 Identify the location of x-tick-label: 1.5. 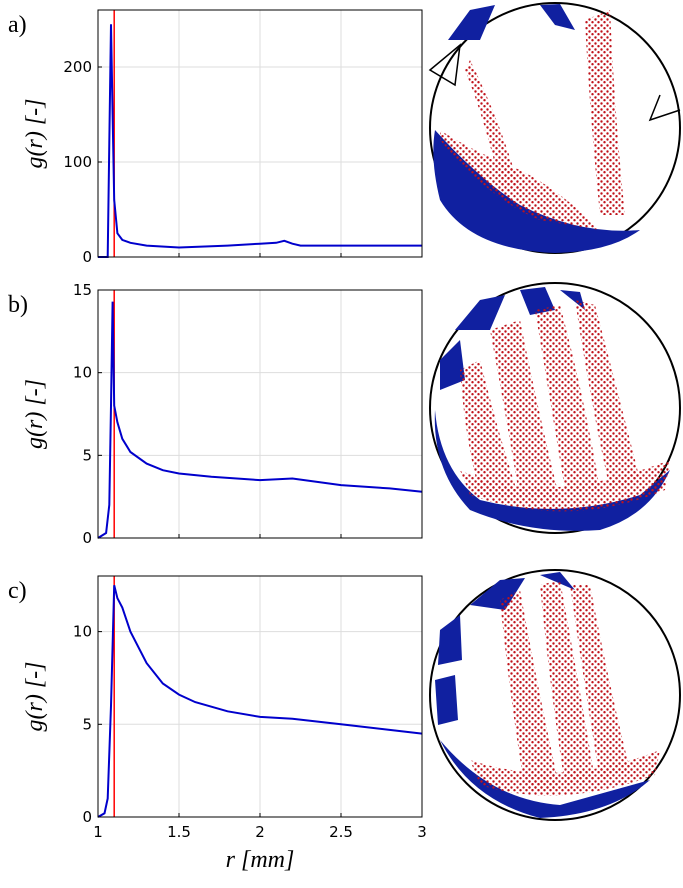
(179, 832).